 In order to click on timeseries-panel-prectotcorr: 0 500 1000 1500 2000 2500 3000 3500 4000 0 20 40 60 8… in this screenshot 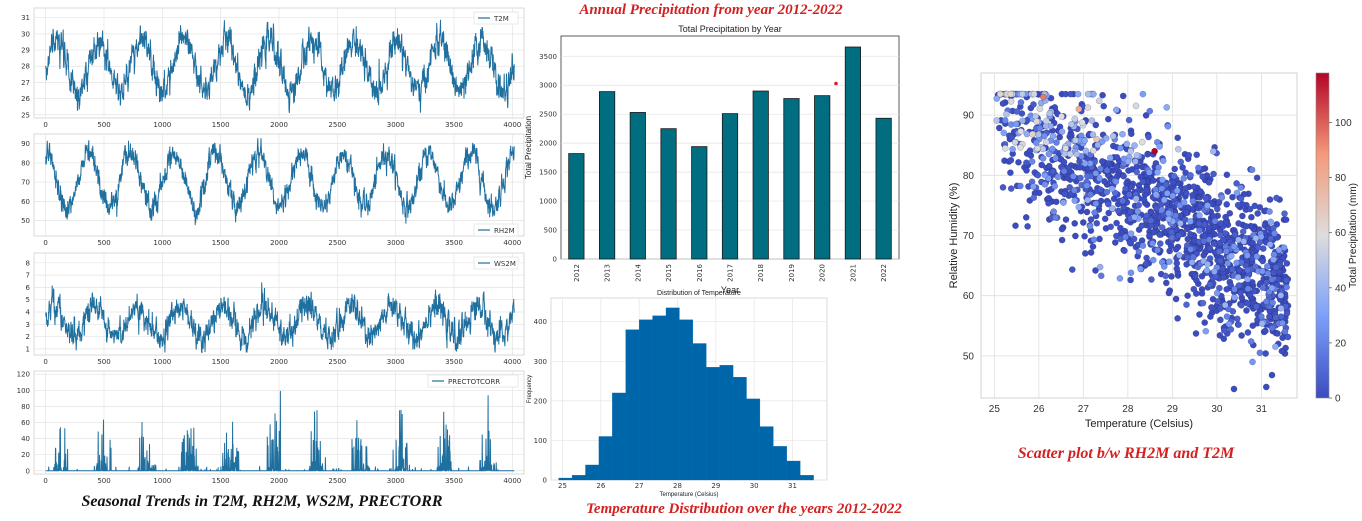, I will do `click(271, 427)`.